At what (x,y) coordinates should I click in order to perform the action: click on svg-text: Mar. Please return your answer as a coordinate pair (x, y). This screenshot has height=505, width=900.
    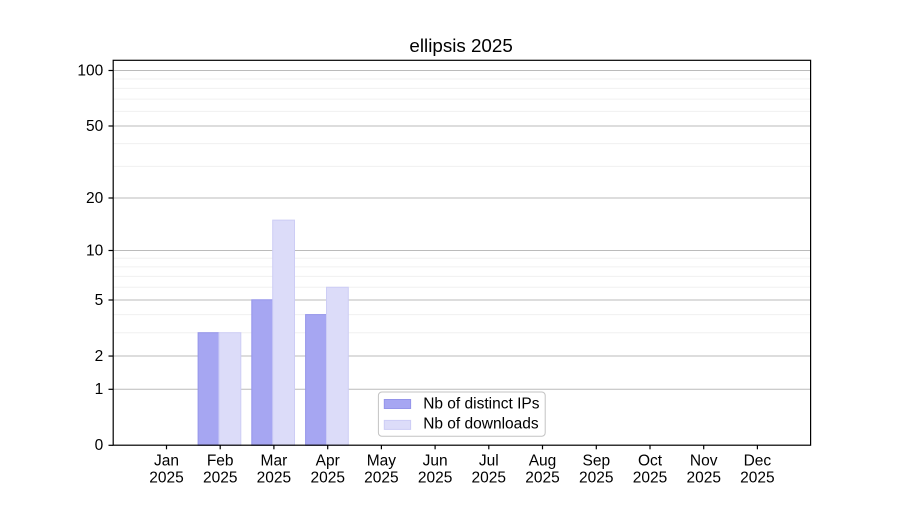
    Looking at the image, I should click on (274, 460).